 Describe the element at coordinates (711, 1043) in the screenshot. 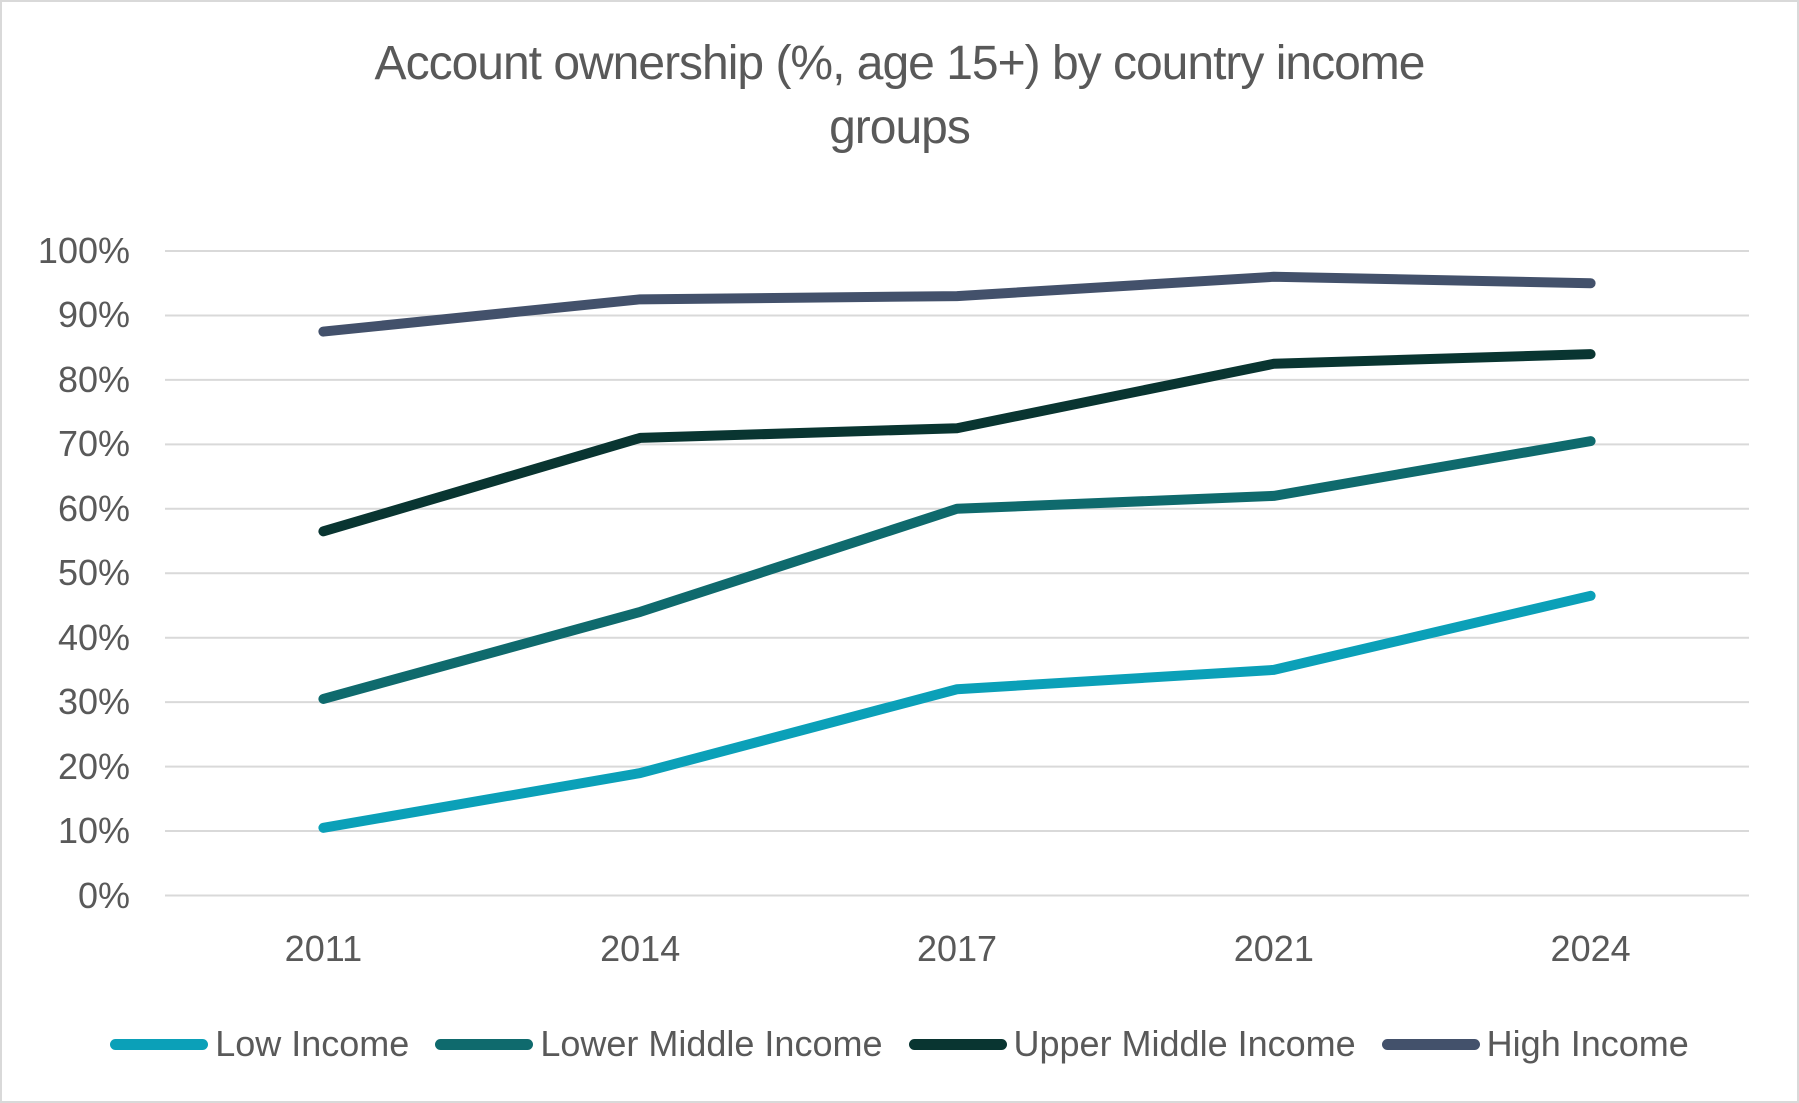

I see `legend-label: Lower Middle Income` at that location.